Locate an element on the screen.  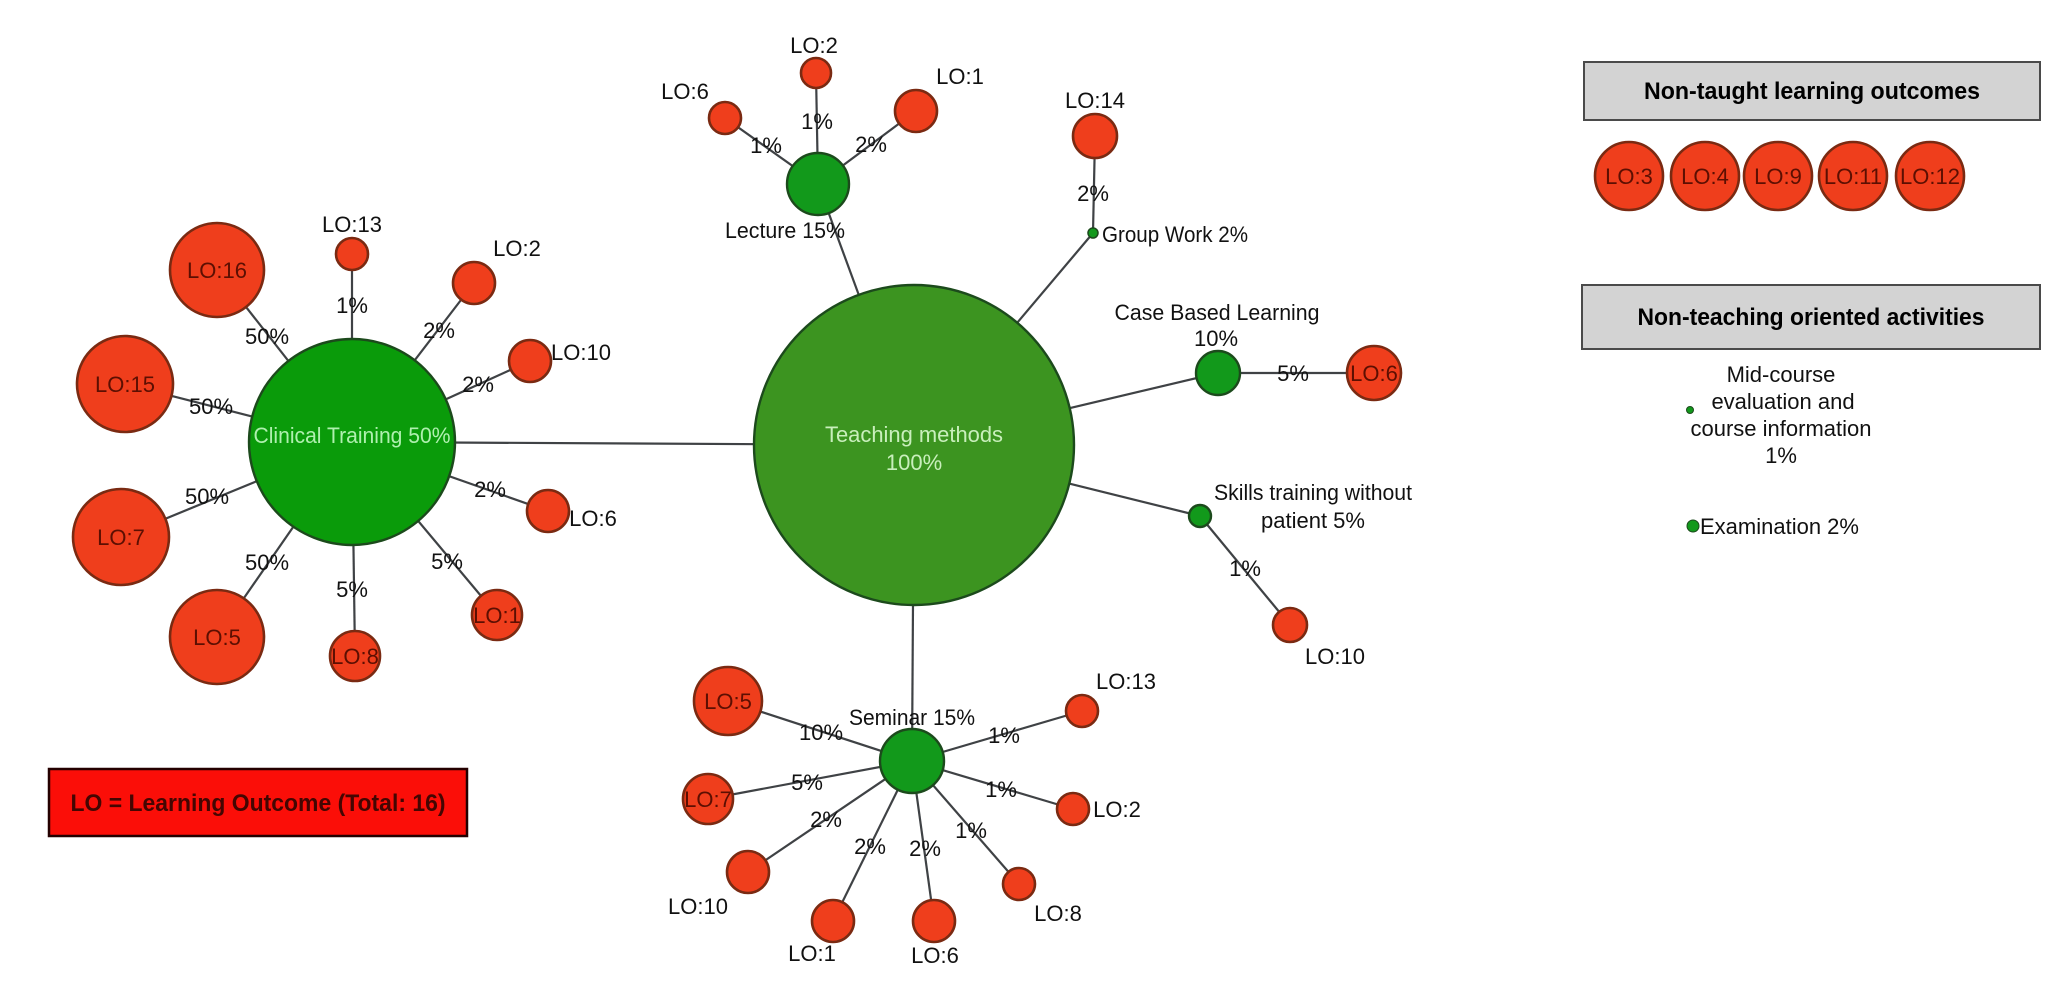
svg-text: LO:9 is located at coordinates (1778, 176).